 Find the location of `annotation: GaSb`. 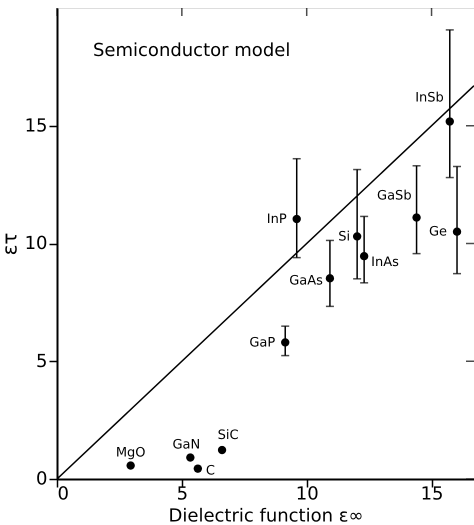

annotation: GaSb is located at coordinates (394, 196).